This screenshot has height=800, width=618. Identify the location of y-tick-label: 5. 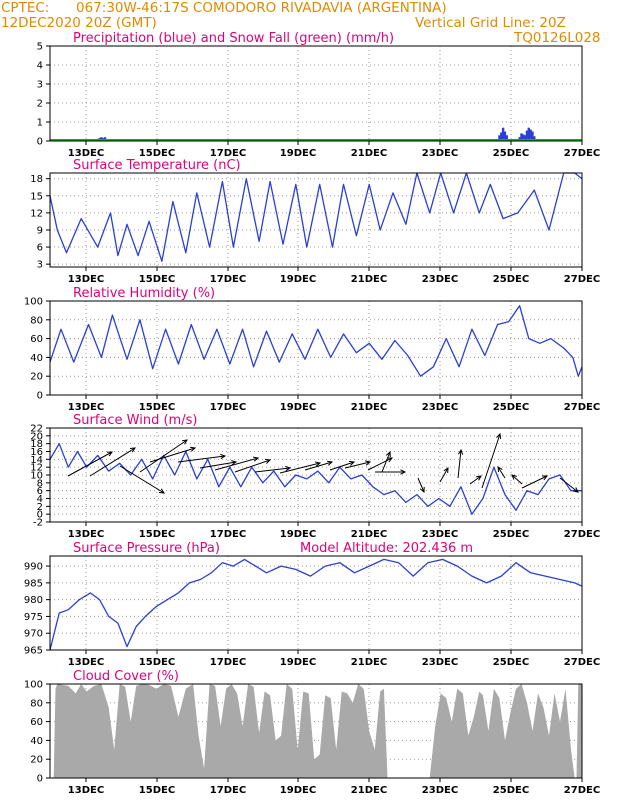
(40, 47).